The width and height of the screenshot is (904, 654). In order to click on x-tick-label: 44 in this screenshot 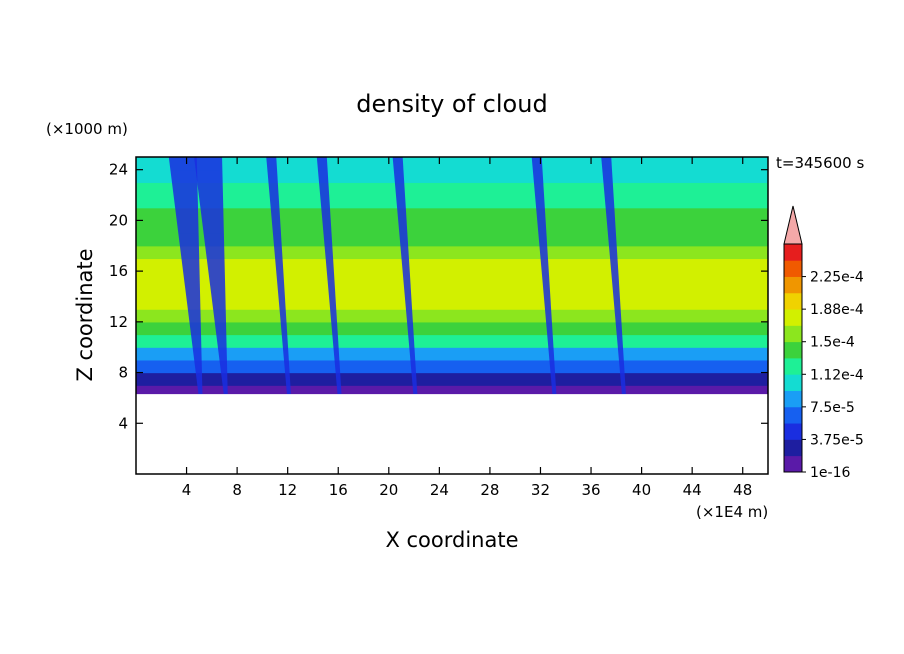, I will do `click(692, 490)`.